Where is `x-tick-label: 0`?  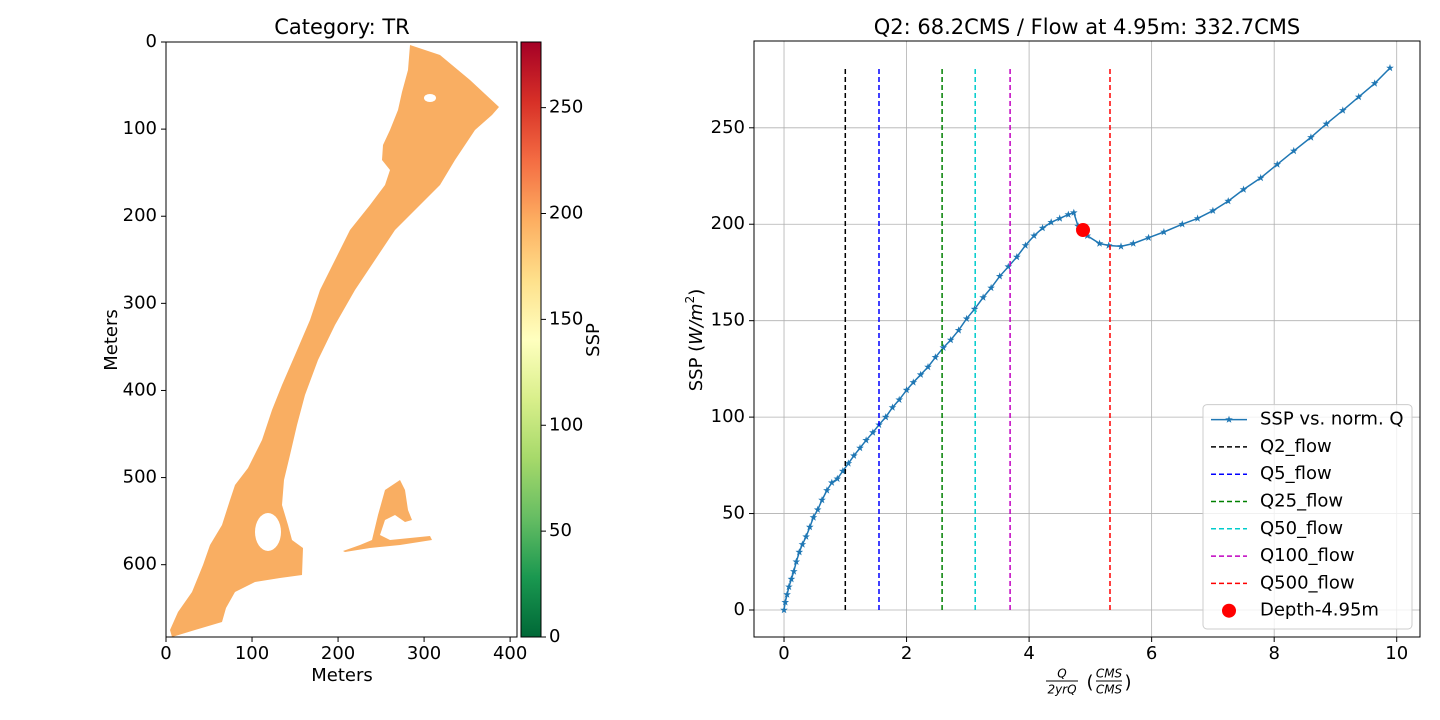 x-tick-label: 0 is located at coordinates (165, 653).